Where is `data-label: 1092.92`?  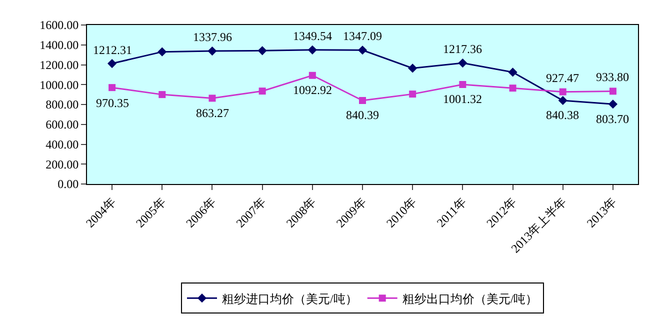 data-label: 1092.92 is located at coordinates (312, 90).